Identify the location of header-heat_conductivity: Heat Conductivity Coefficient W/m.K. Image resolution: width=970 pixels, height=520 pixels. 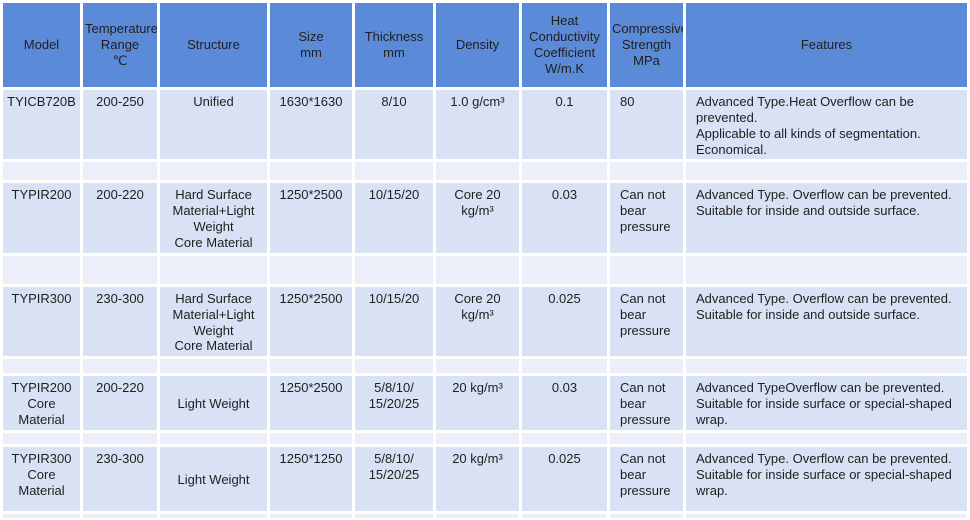
(564, 45).